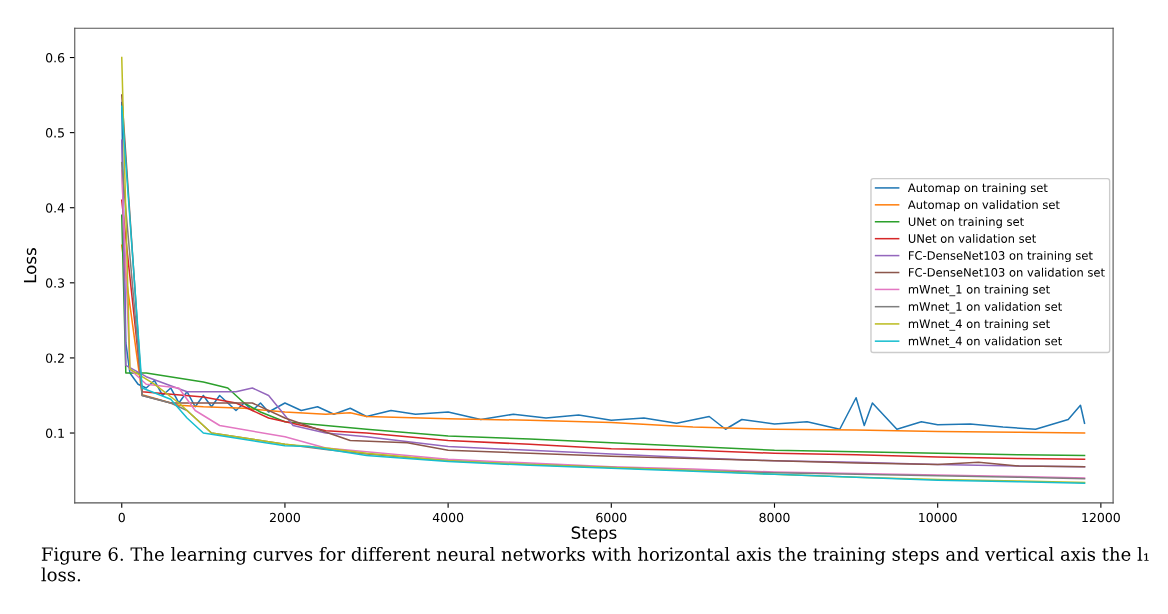 Image resolution: width=1168 pixels, height=614 pixels. What do you see at coordinates (977, 189) in the screenshot?
I see `legend-label: Automap on training set` at bounding box center [977, 189].